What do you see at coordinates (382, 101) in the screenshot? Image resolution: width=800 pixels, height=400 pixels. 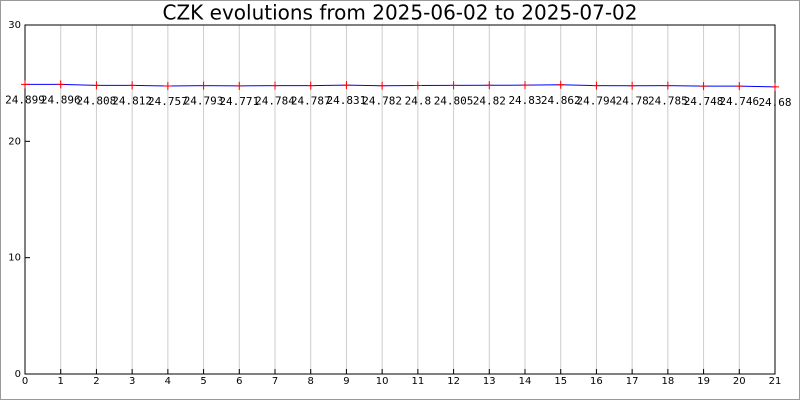 I see `data-label: 24.782` at bounding box center [382, 101].